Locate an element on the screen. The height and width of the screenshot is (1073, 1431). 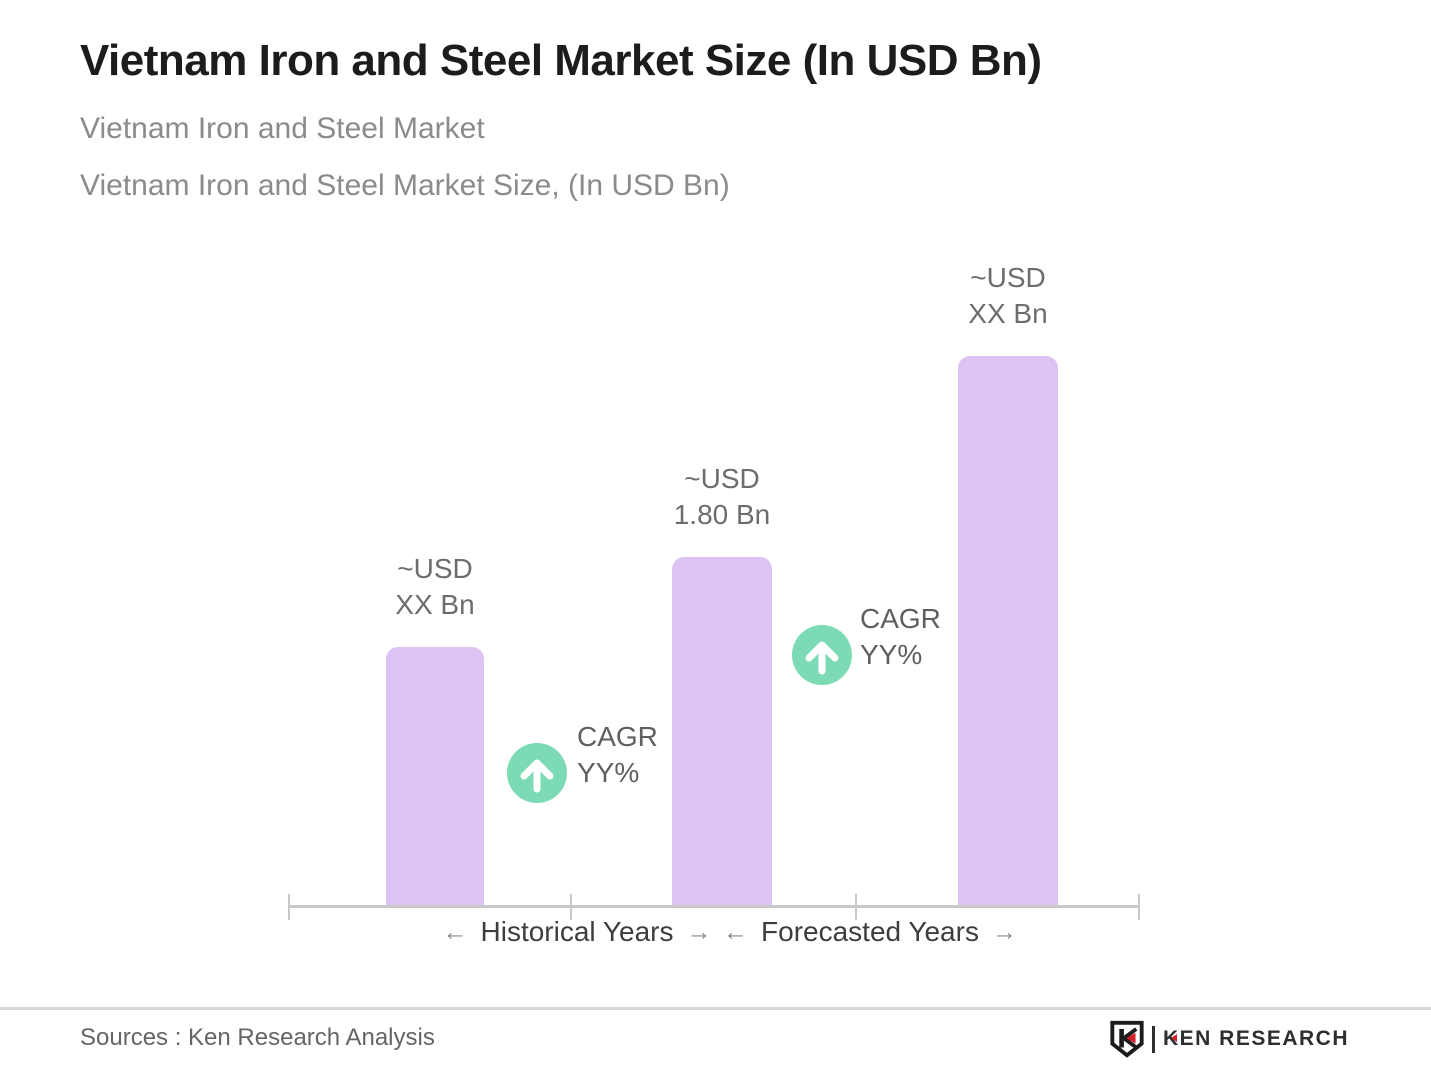
x-axis-group-historical: ← Historical Years → is located at coordinates (577, 932).